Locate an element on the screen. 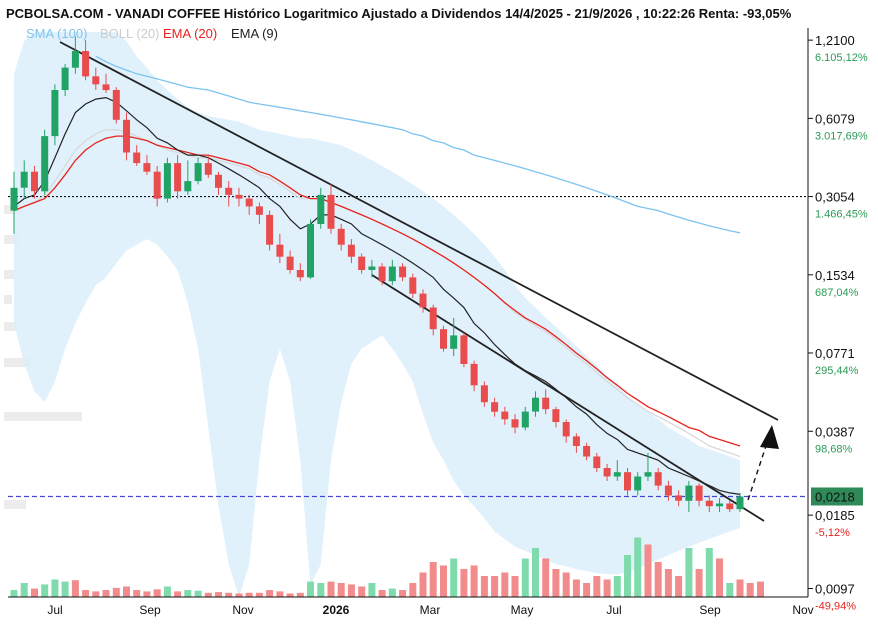 This screenshot has width=878, height=625. legend-entry: SMA (100) is located at coordinates (56, 33).